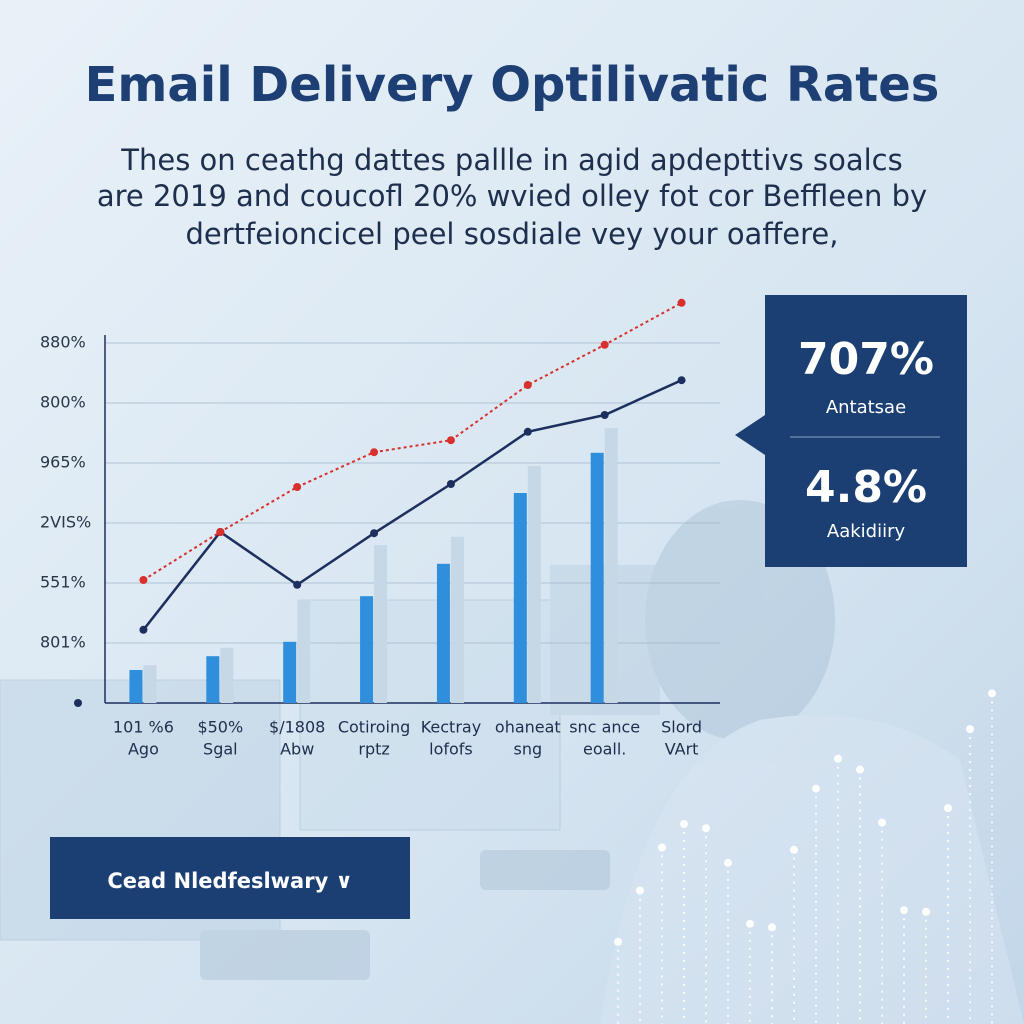 The width and height of the screenshot is (1024, 1024). Describe the element at coordinates (374, 727) in the screenshot. I see `x-tick-label: Cotiroing` at that location.